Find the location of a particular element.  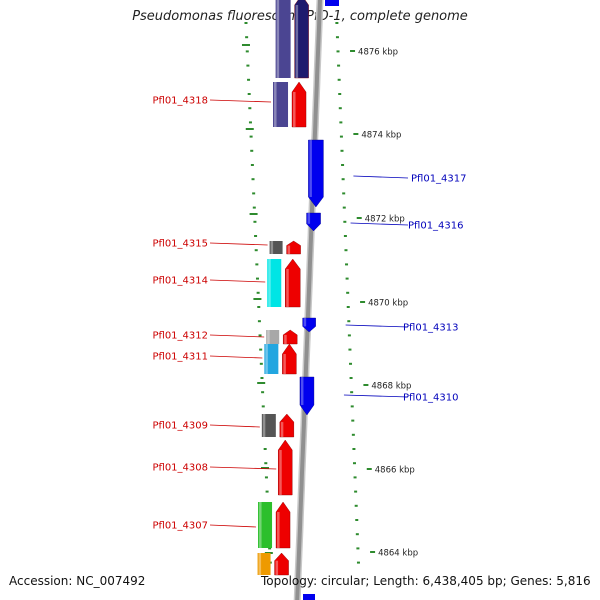

scale-label: 4864 kbp is located at coordinates (398, 554).